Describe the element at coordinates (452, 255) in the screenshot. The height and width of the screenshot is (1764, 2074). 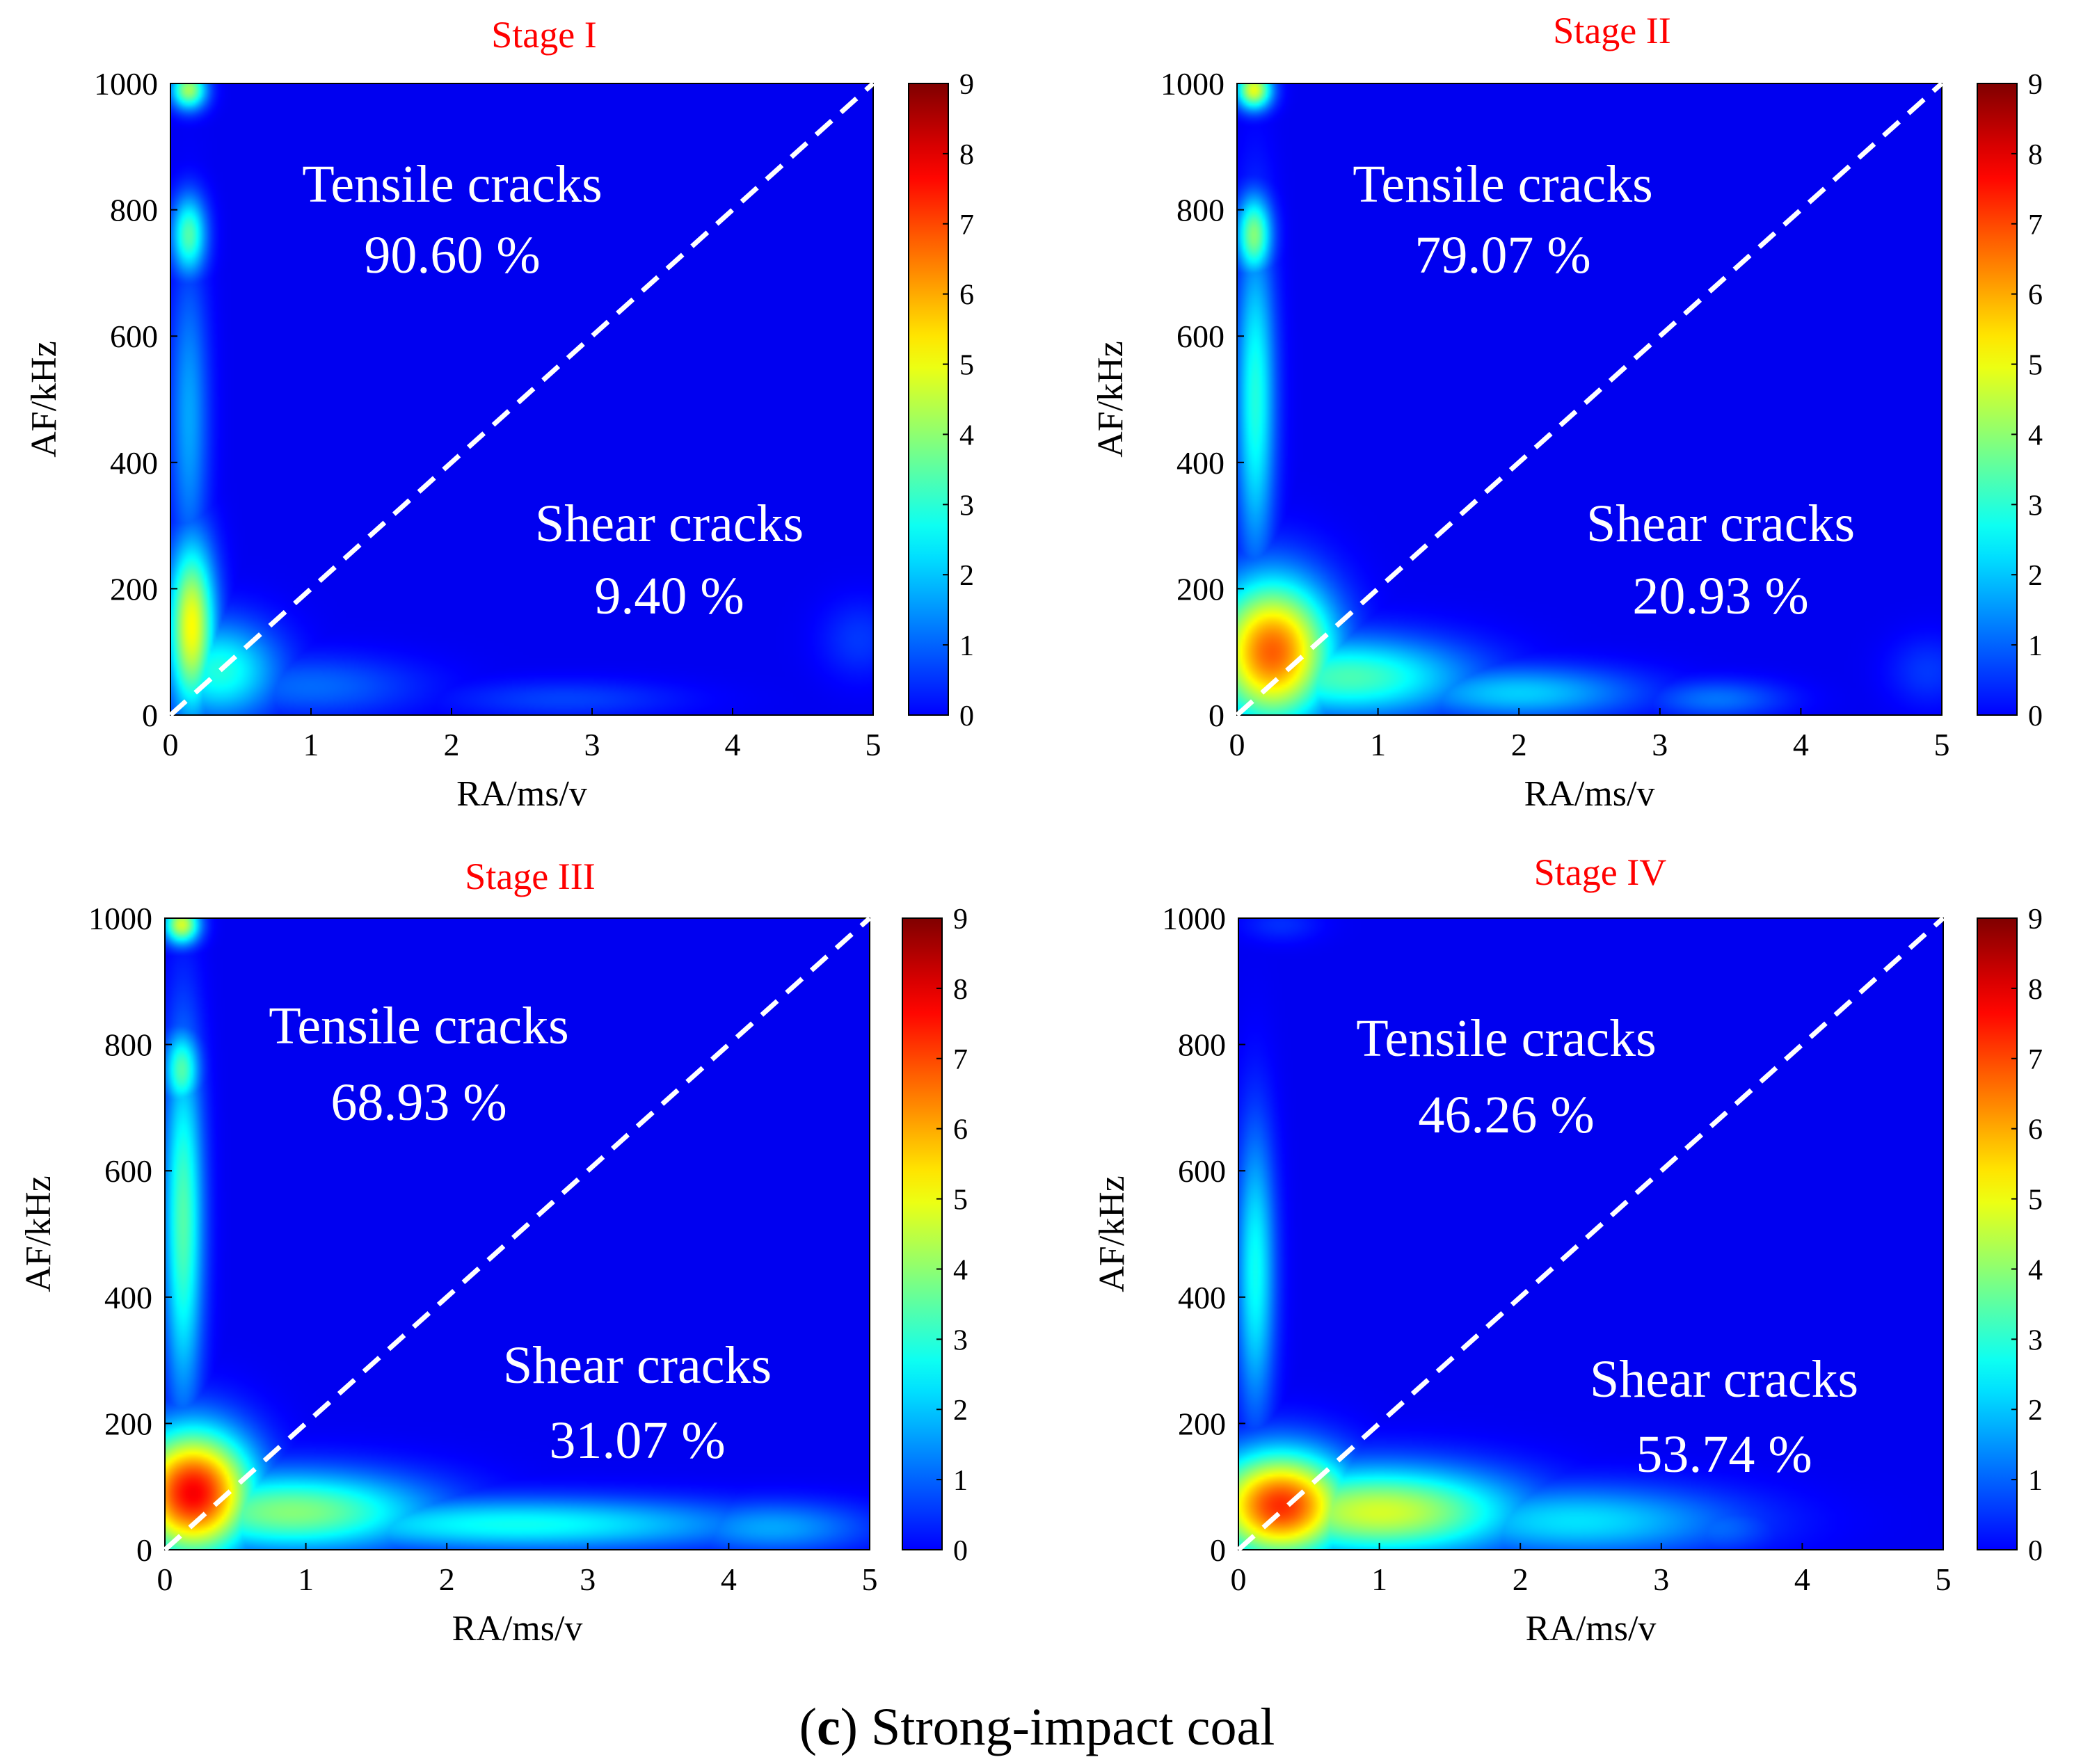
I see `tensile-percent: 90.60 %` at that location.